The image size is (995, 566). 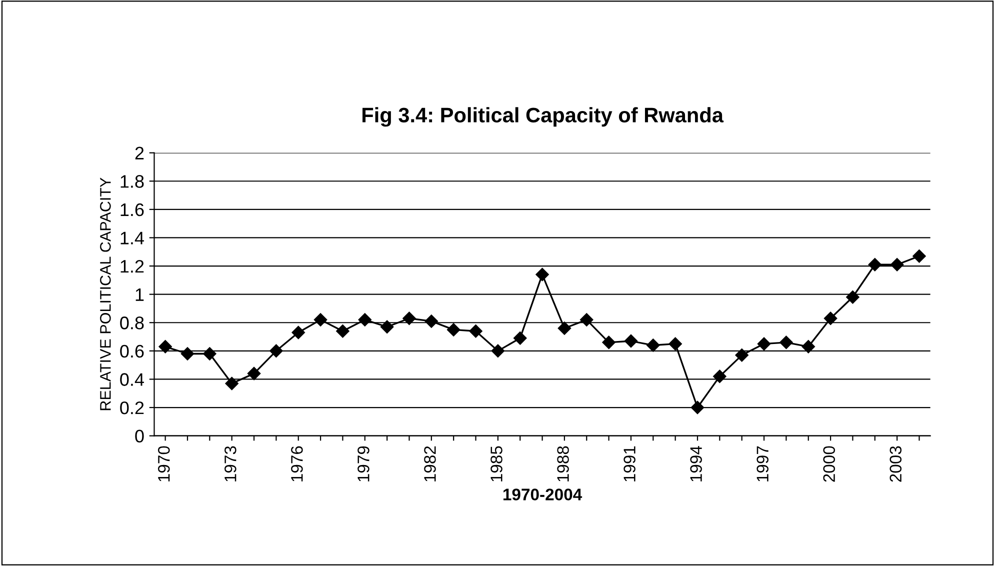 What do you see at coordinates (364, 464) in the screenshot?
I see `x-tick-label: 1979` at bounding box center [364, 464].